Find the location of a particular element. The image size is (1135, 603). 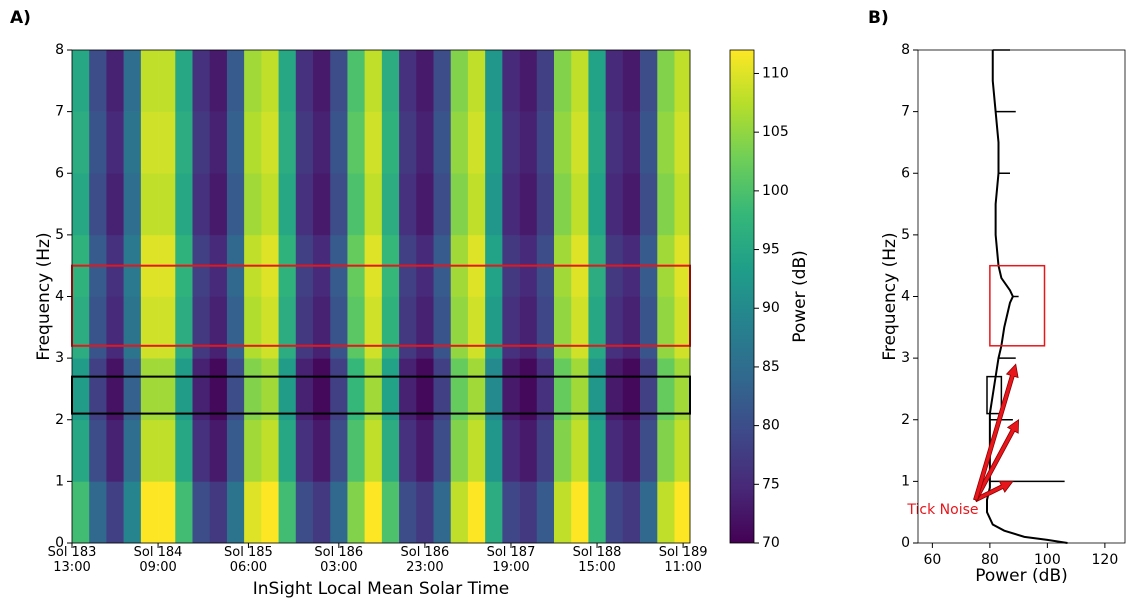

y-tick-label: 8 is located at coordinates (905, 50).